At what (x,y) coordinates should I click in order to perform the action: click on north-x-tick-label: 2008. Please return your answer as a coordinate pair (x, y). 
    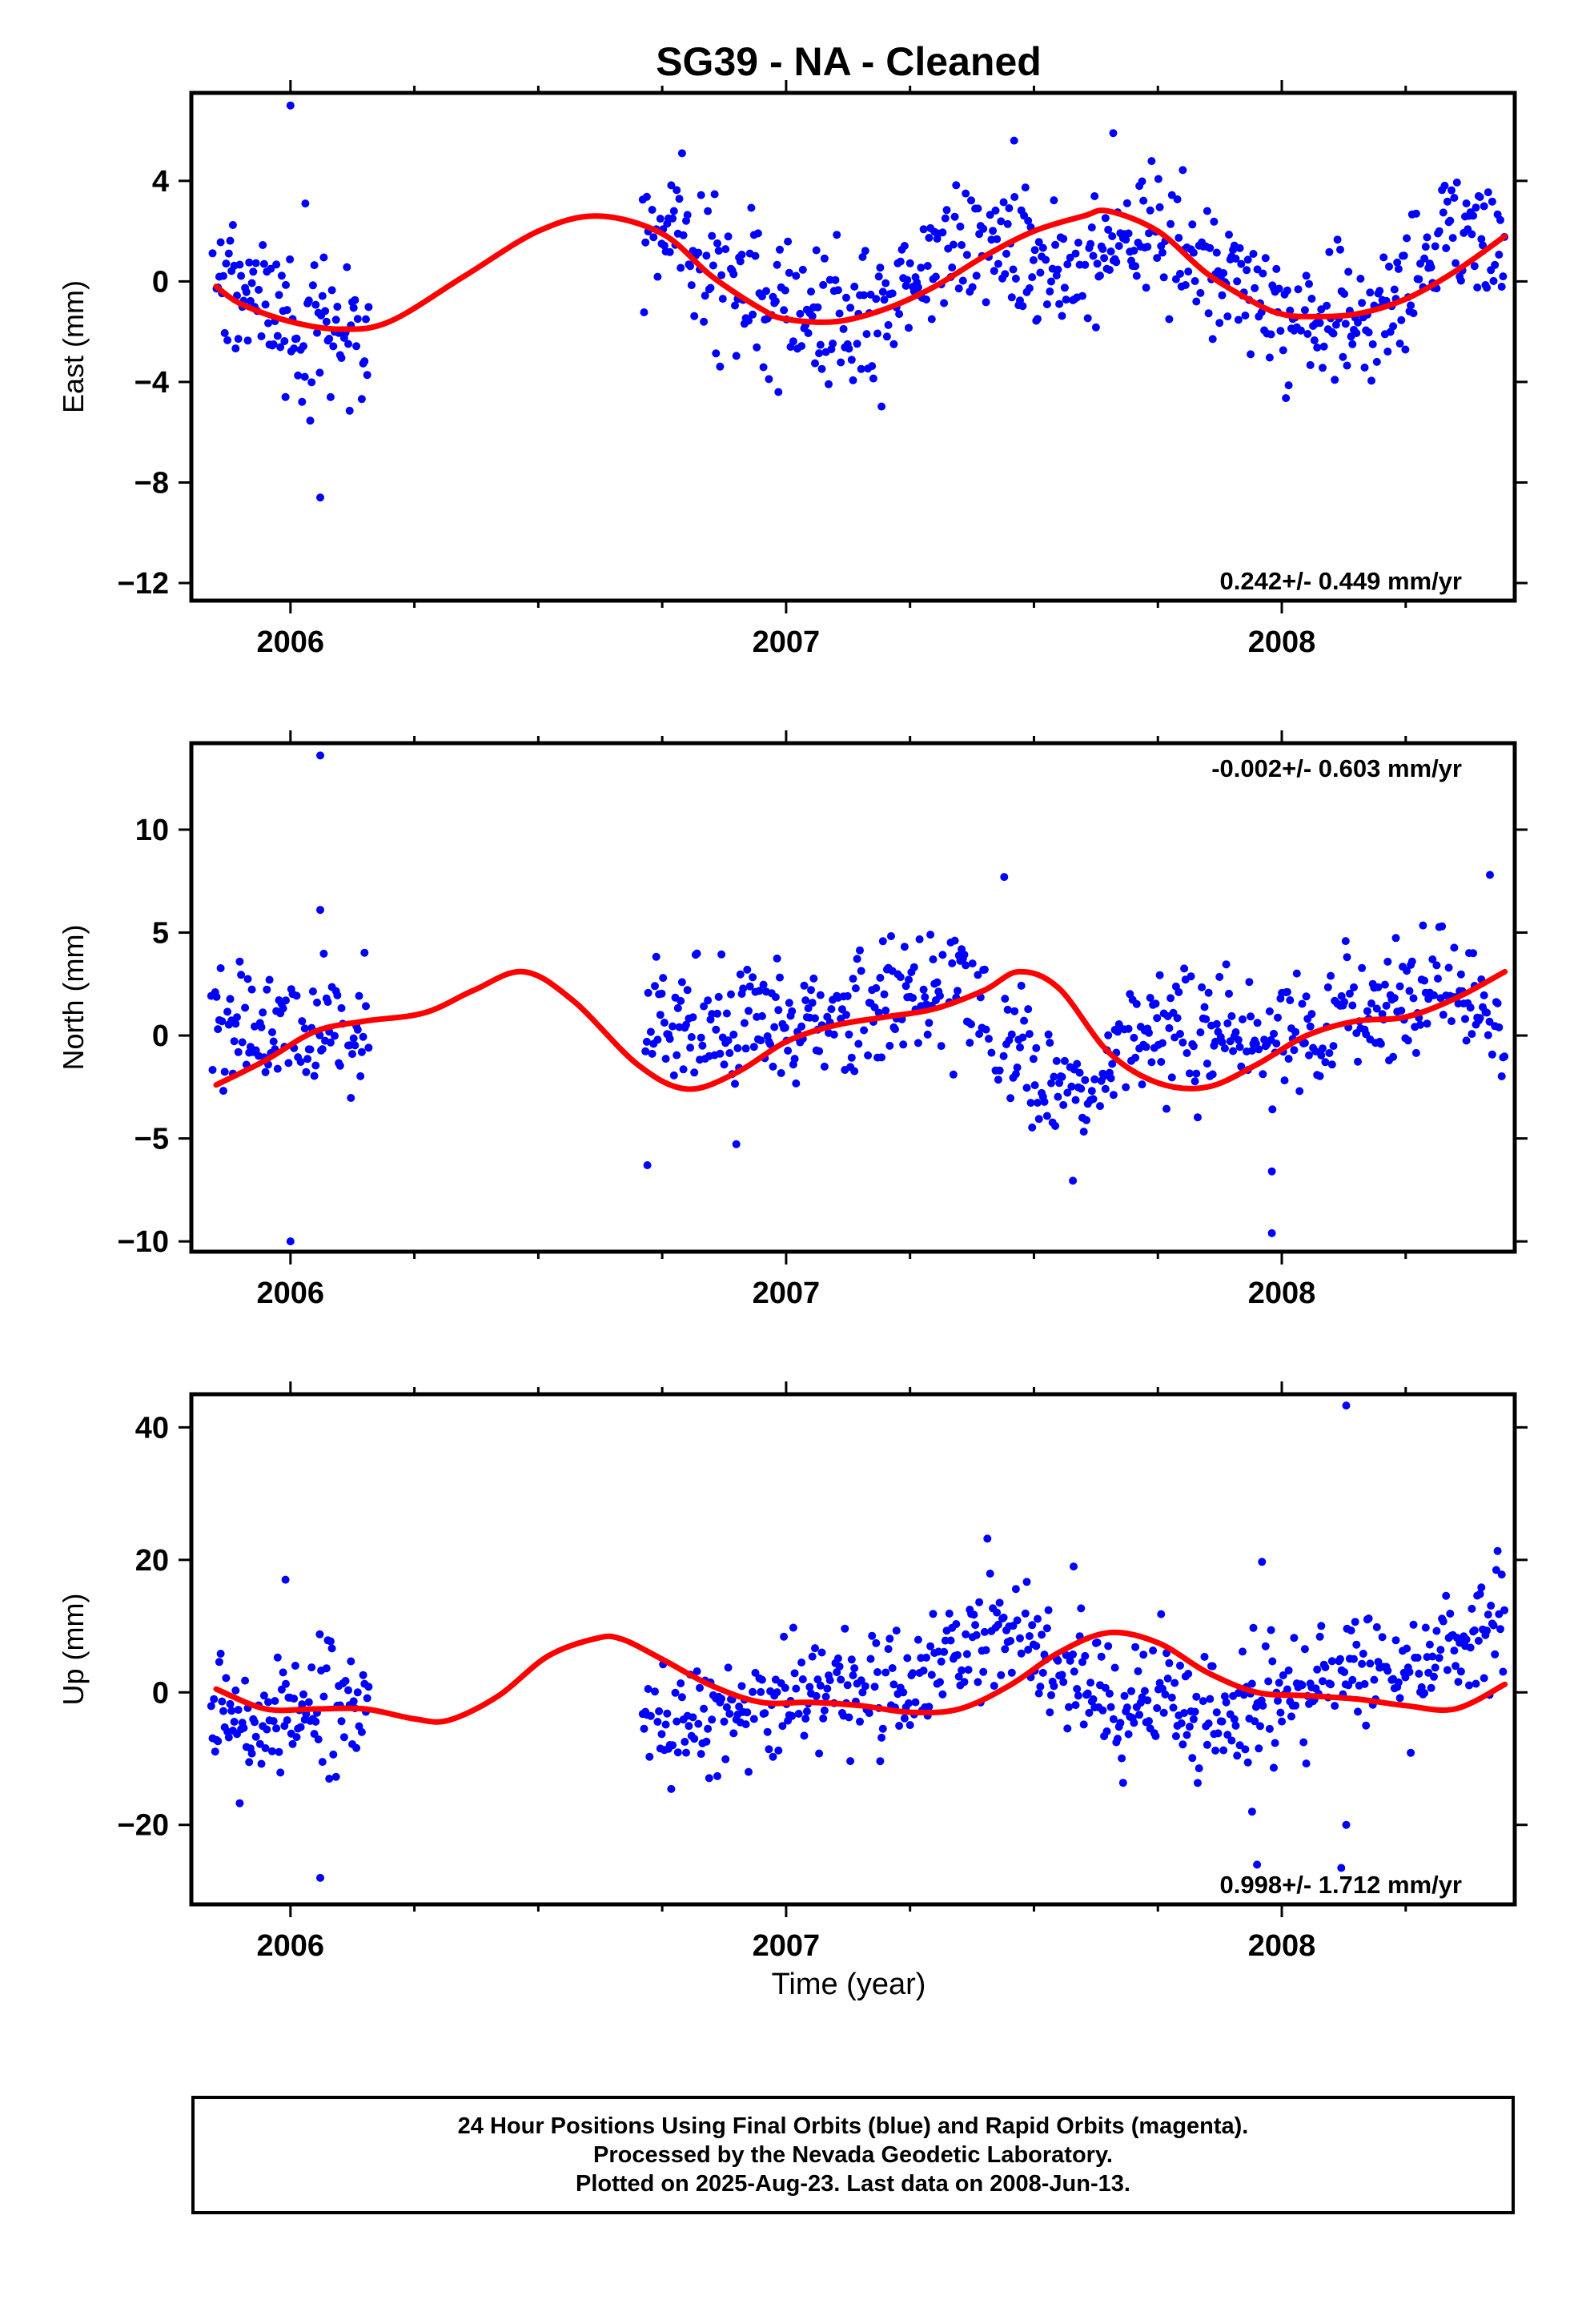
    Looking at the image, I should click on (1282, 1294).